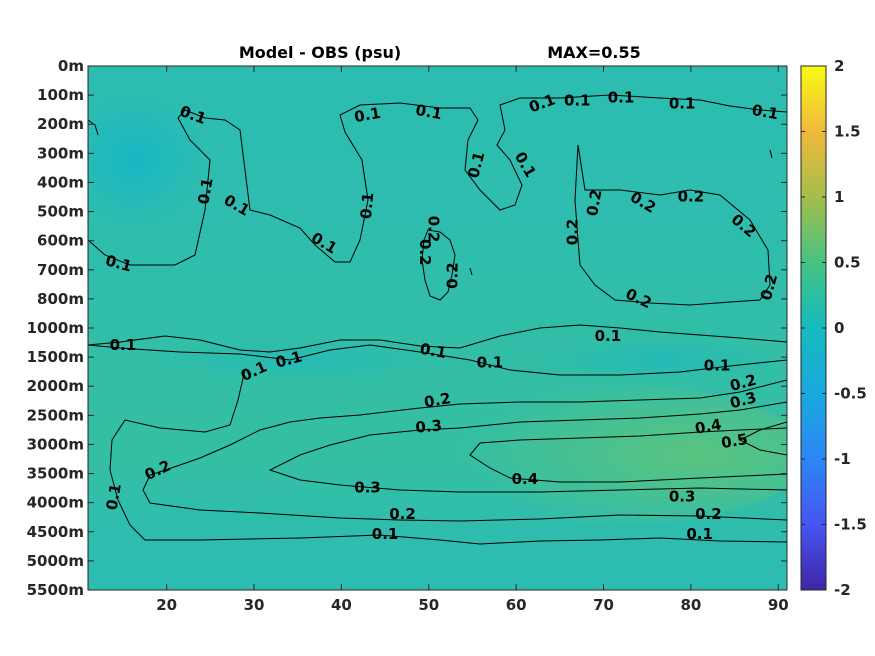  Describe the element at coordinates (60, 212) in the screenshot. I see `y-tick-label: 500m` at that location.